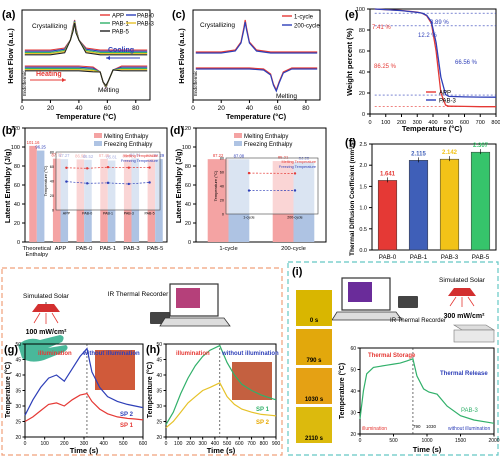  I want to click on xtick-label-g-100: 100, so click(44, 444).